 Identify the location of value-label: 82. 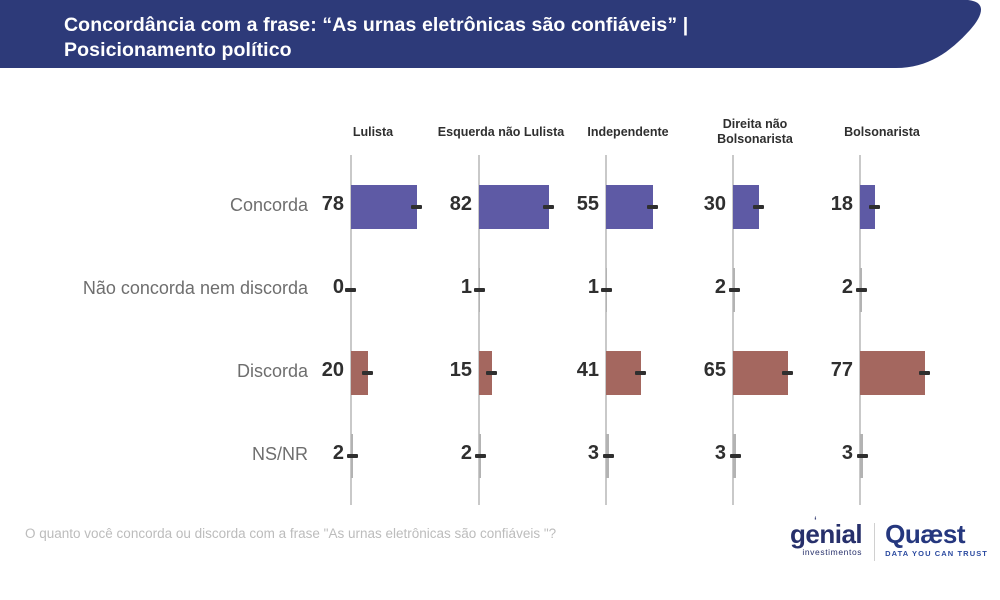
(460, 204).